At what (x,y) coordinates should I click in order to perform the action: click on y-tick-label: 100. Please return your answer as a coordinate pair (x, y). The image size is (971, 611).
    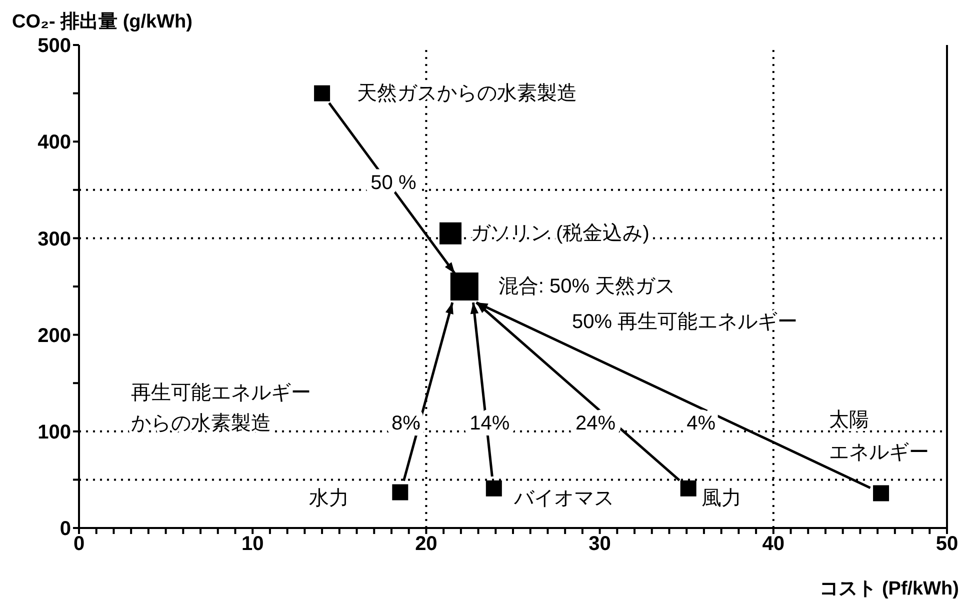
    Looking at the image, I should click on (54, 433).